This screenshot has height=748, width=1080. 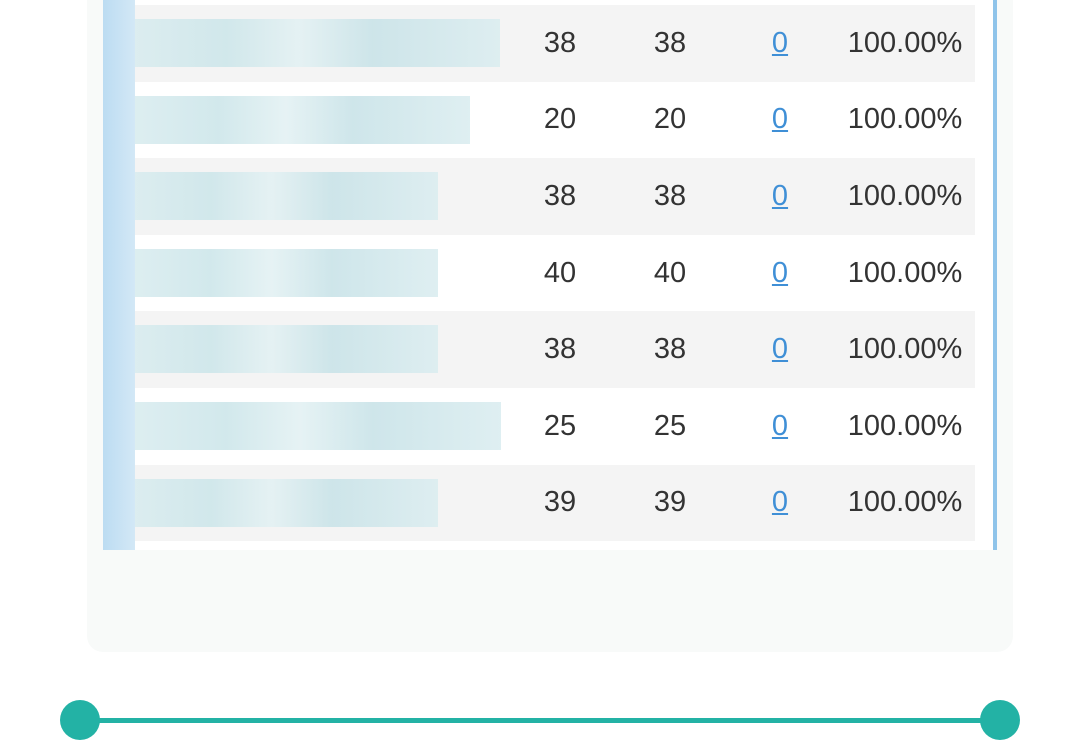 What do you see at coordinates (80, 720) in the screenshot?
I see `timeline-start-dot` at bounding box center [80, 720].